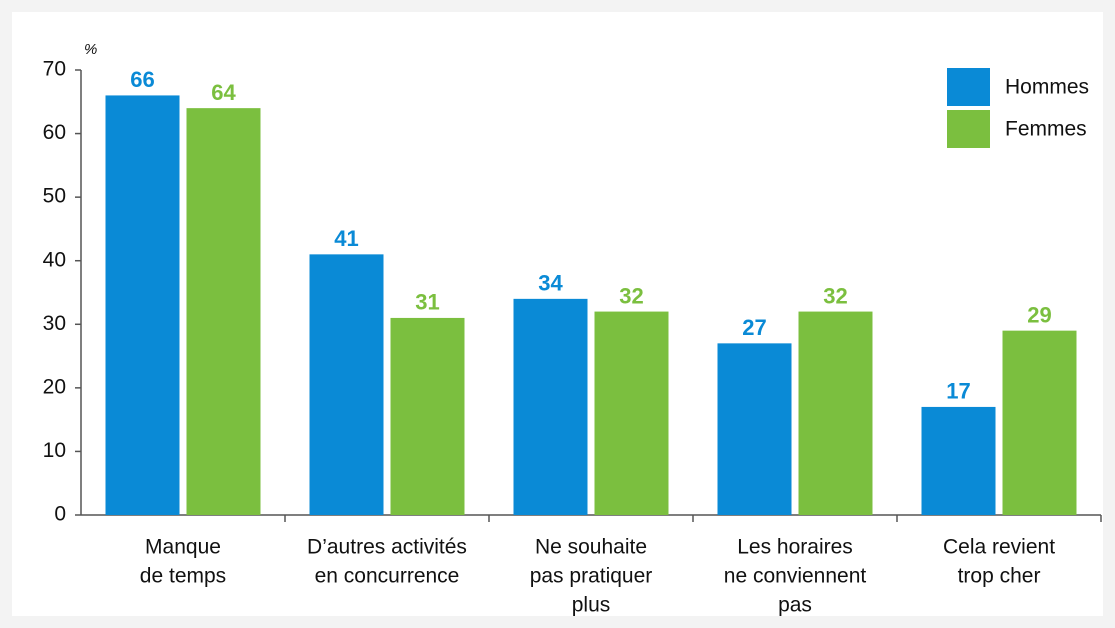 The height and width of the screenshot is (628, 1115). What do you see at coordinates (54, 323) in the screenshot?
I see `y-tick-label: 30` at bounding box center [54, 323].